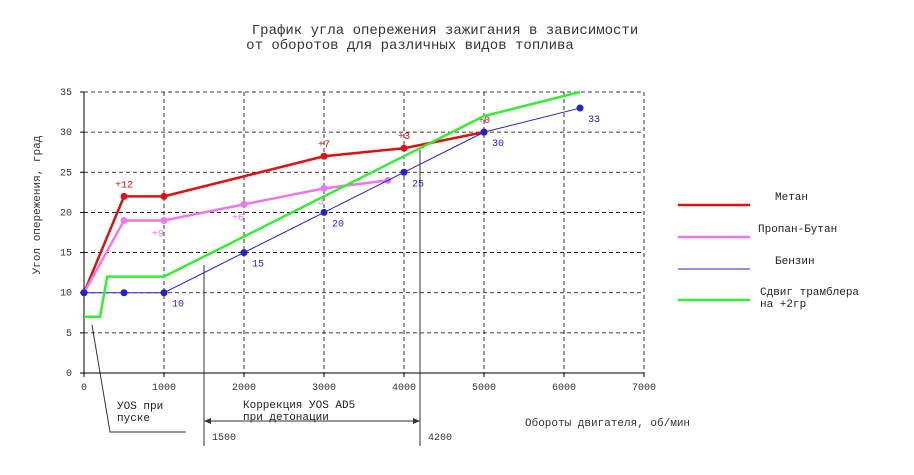 This screenshot has width=914, height=475. What do you see at coordinates (258, 265) in the screenshot?
I see `point-note: 15` at bounding box center [258, 265].